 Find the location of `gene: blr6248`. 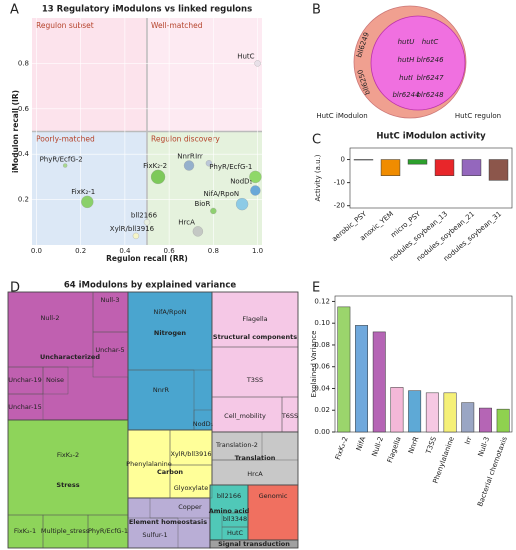

gene: blr6248 is located at coordinates (430, 95).